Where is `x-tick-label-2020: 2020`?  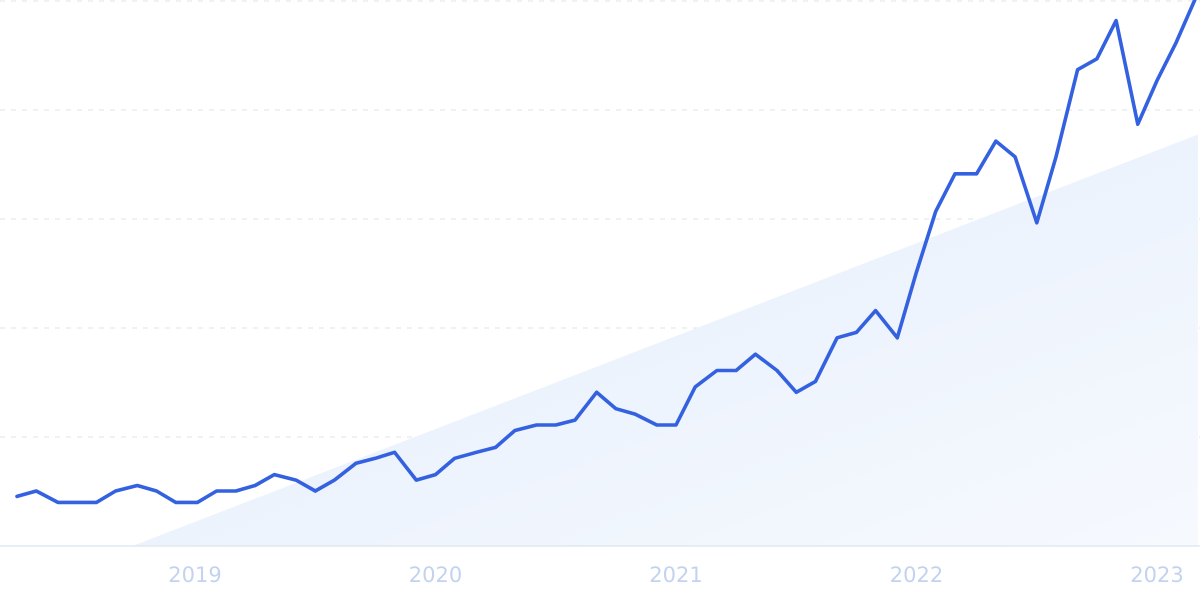
x-tick-label-2020: 2020 is located at coordinates (435, 575).